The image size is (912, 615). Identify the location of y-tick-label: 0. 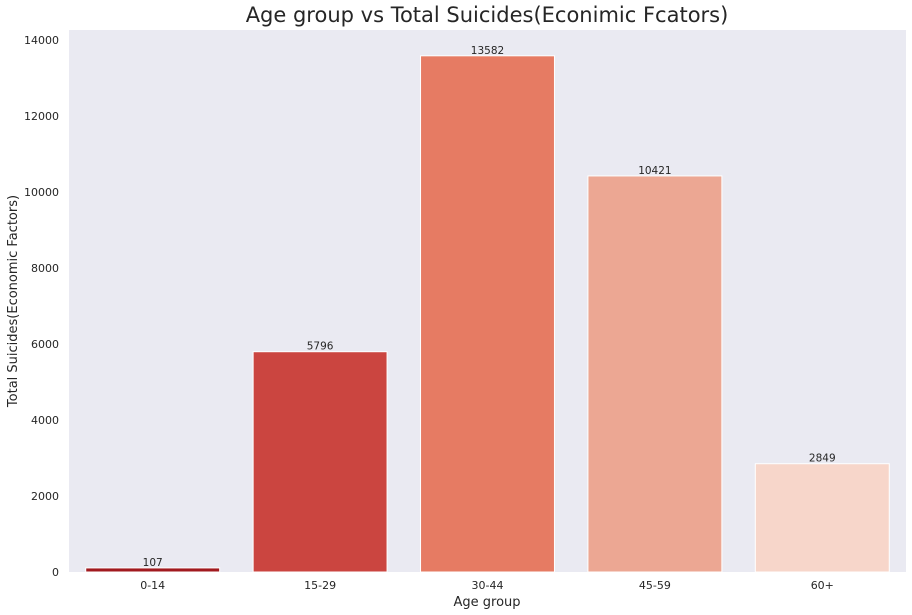
(55, 572).